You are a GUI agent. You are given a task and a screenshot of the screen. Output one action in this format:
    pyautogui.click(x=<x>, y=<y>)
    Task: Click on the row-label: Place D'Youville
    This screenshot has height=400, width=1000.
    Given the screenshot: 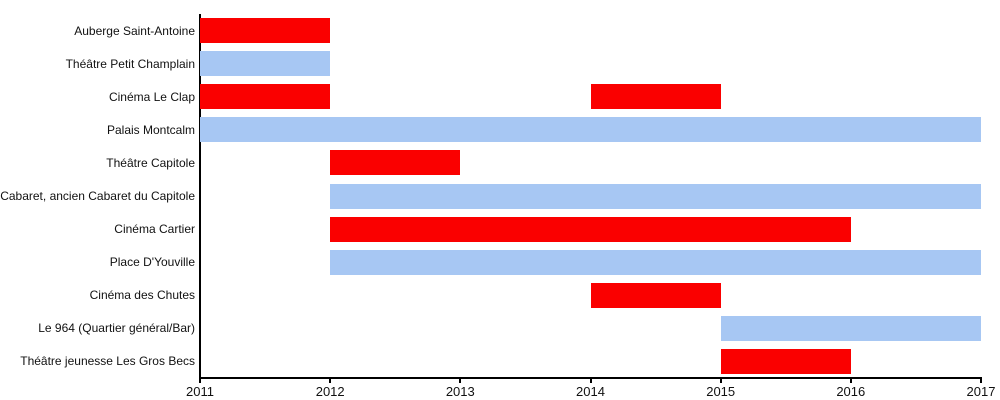 What is the action you would take?
    pyautogui.click(x=152, y=262)
    